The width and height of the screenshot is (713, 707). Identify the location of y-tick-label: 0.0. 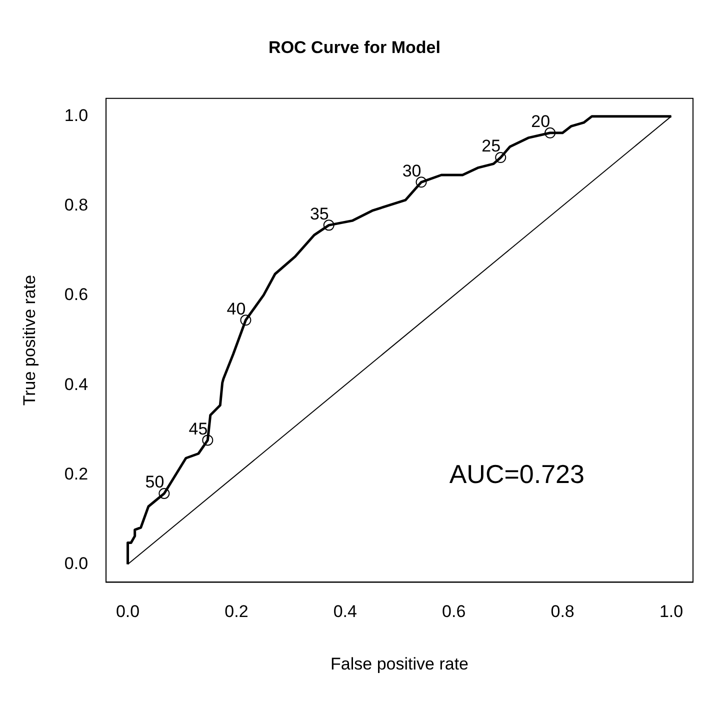
(76, 563).